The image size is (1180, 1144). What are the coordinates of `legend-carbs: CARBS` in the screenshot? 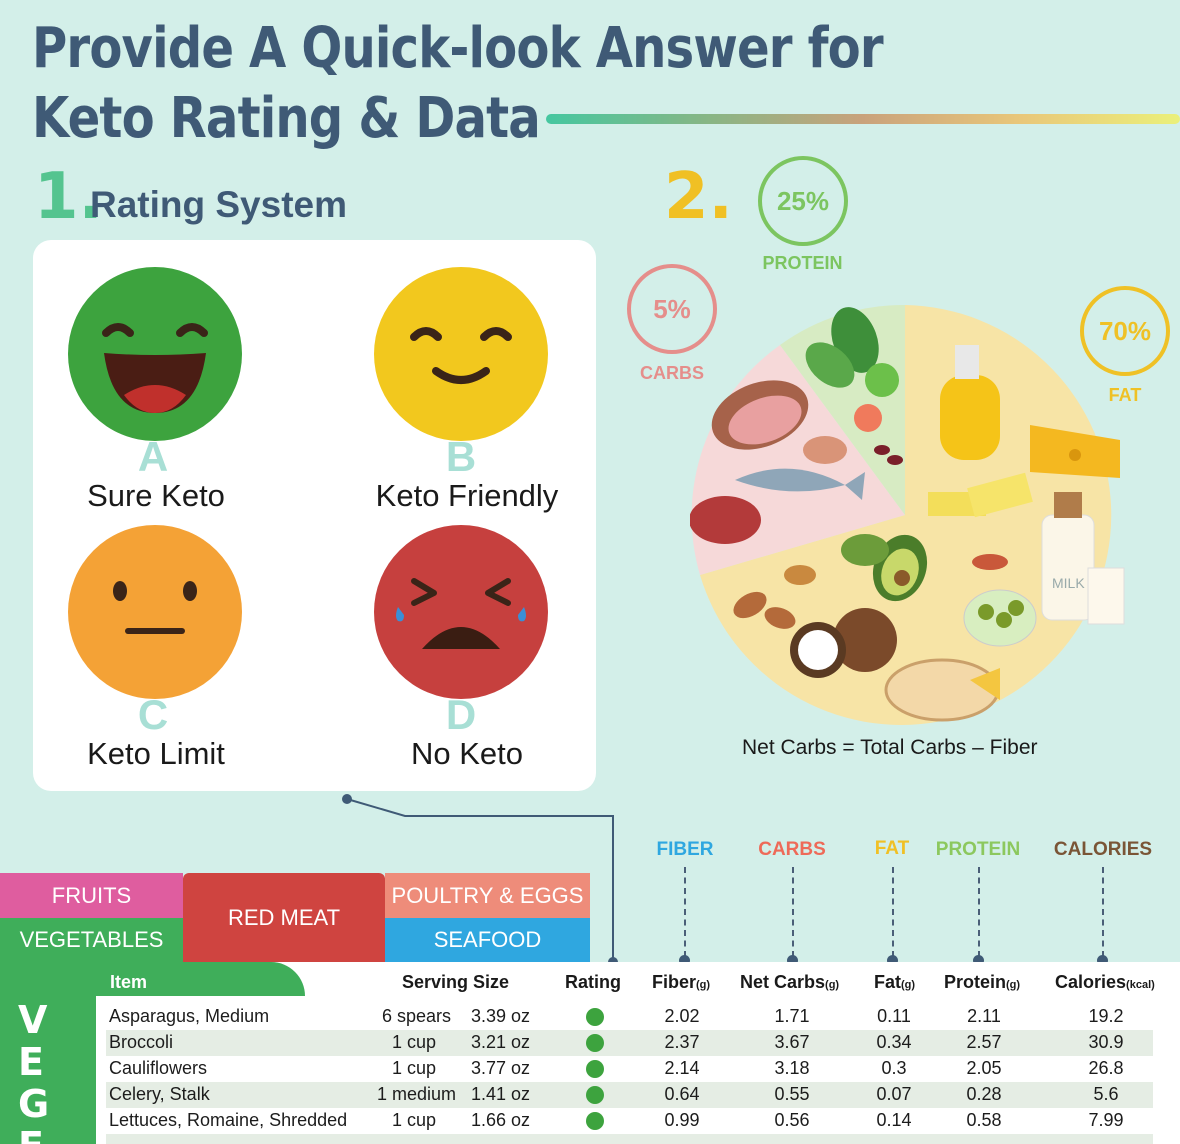 It's located at (792, 849).